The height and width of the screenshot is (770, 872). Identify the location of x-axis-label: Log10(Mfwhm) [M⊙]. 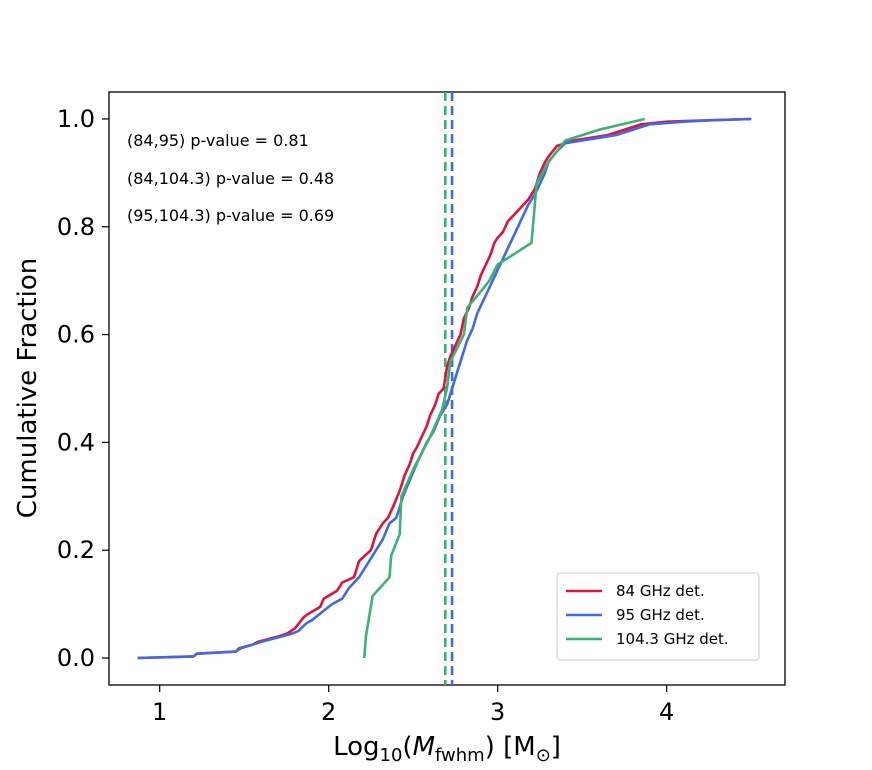
(447, 749).